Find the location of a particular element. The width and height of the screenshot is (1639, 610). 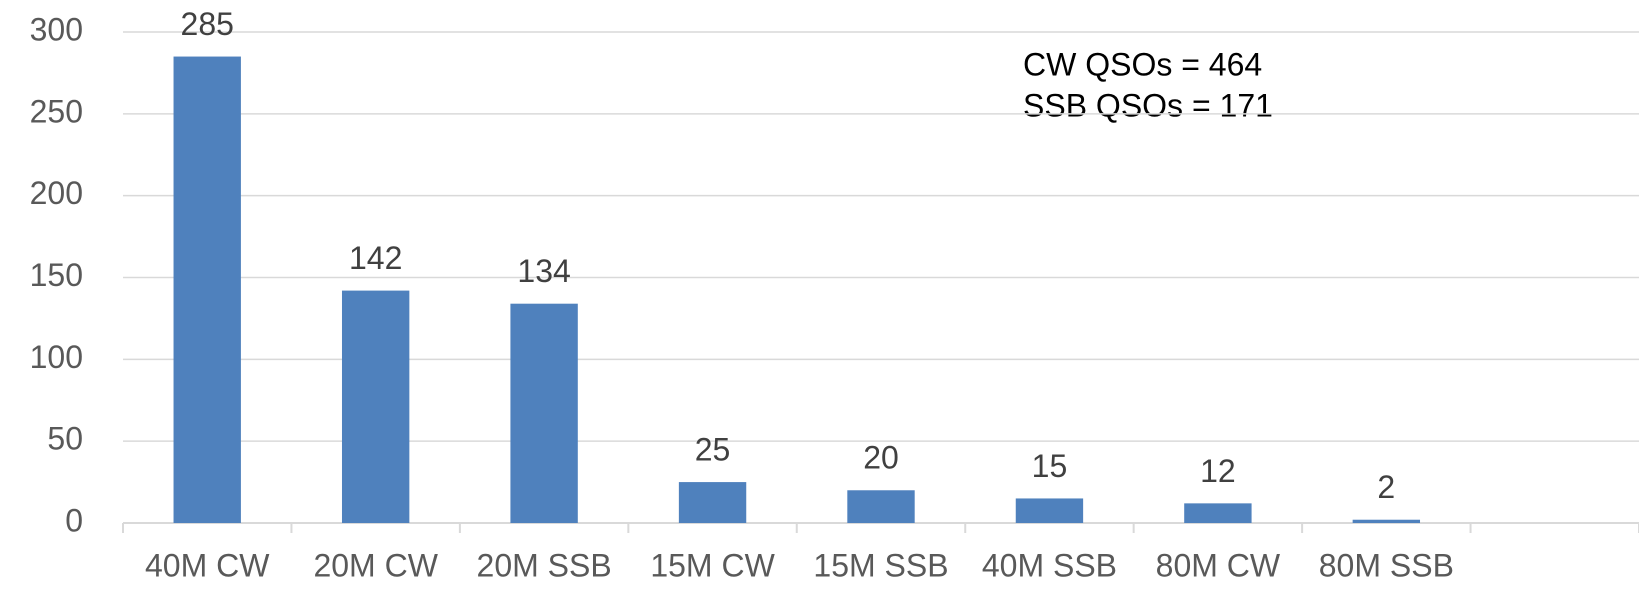

y-tick-label: 250 is located at coordinates (56, 111).